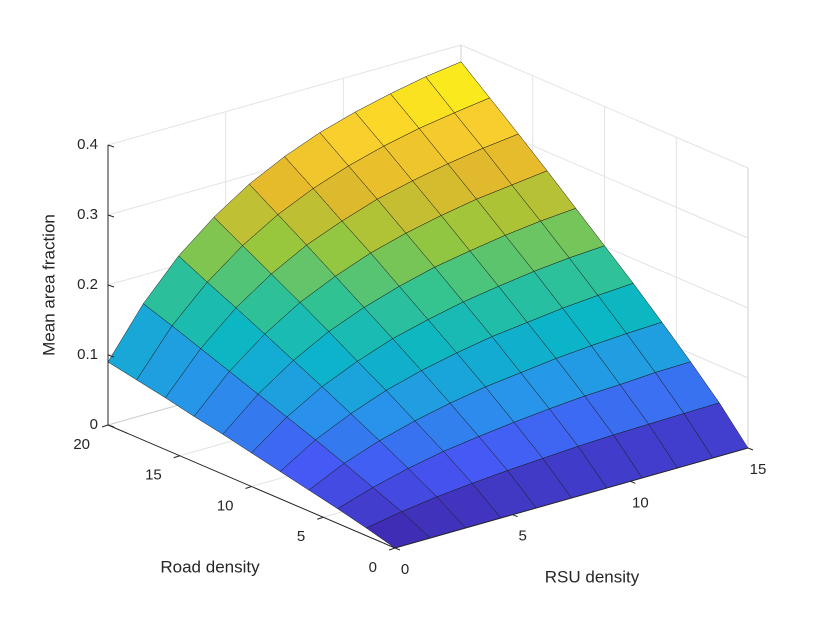 The image size is (830, 623). I want to click on y-tick-label: 15, so click(153, 475).